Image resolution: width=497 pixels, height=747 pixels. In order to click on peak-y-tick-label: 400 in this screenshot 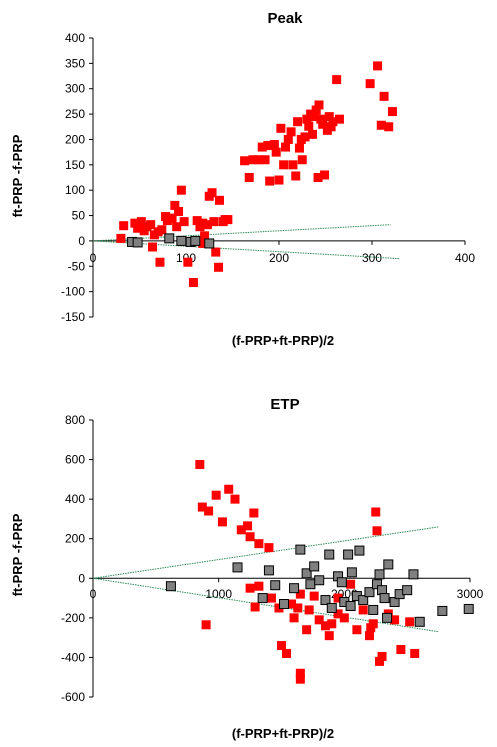, I will do `click(75, 38)`.